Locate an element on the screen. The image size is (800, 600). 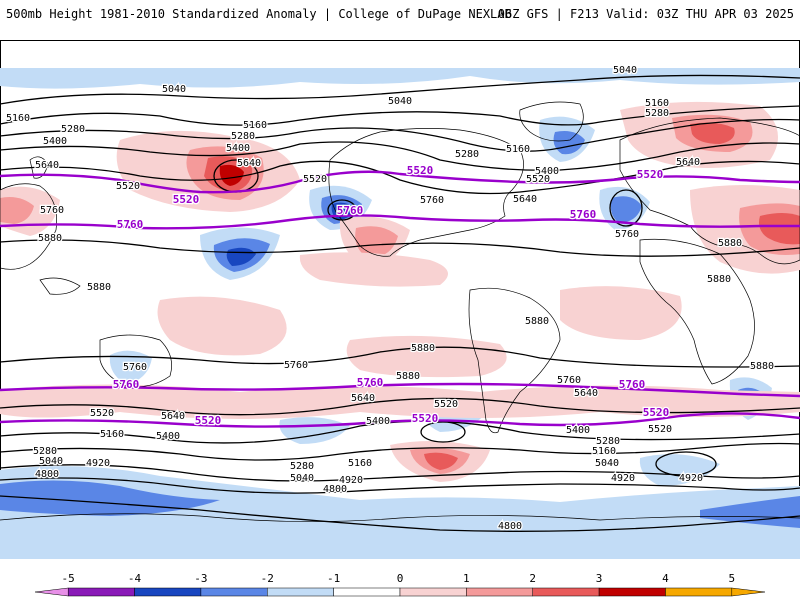
colorbar-tick-label: 0 is located at coordinates (400, 578).